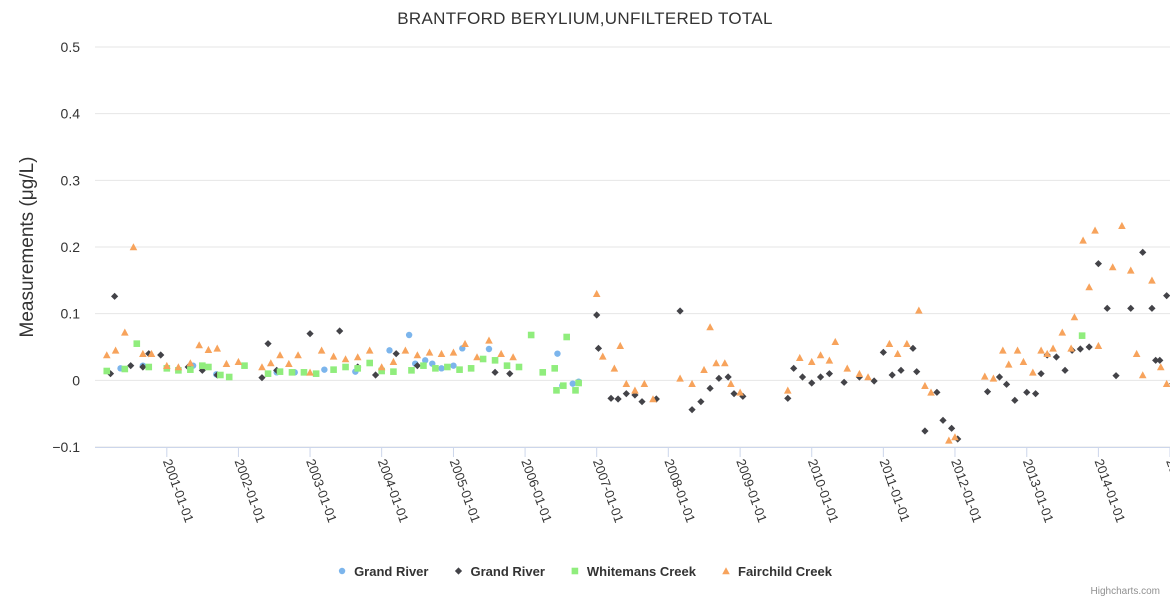 This screenshot has height=600, width=1170. Describe the element at coordinates (1125, 591) in the screenshot. I see `credits-link: Highcharts.com` at that location.